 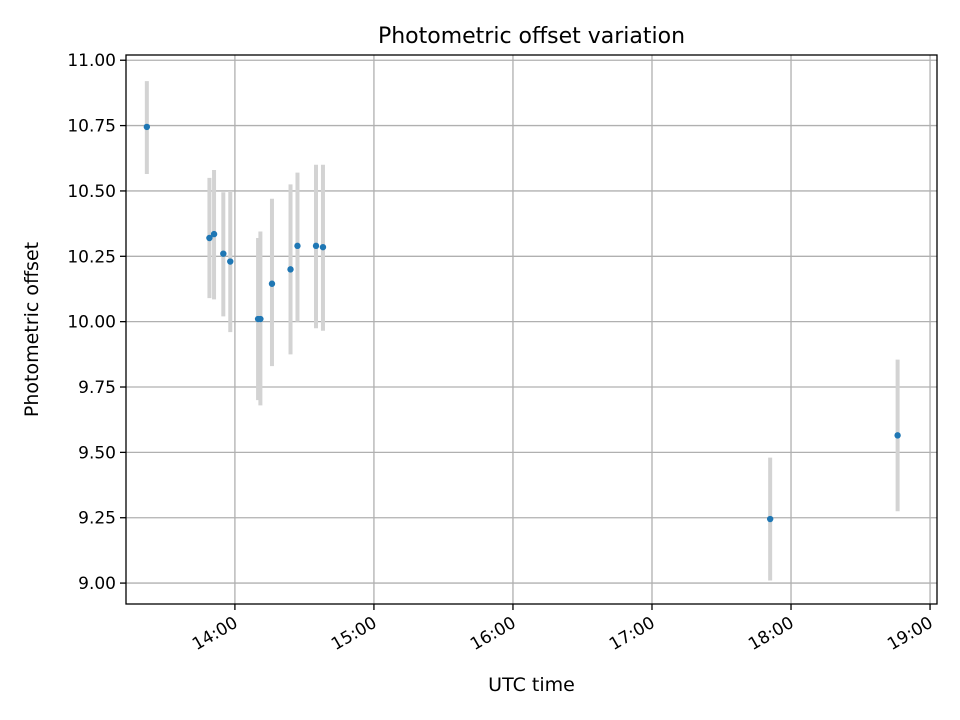 I want to click on y-tick-label: 10.75, so click(x=91, y=127).